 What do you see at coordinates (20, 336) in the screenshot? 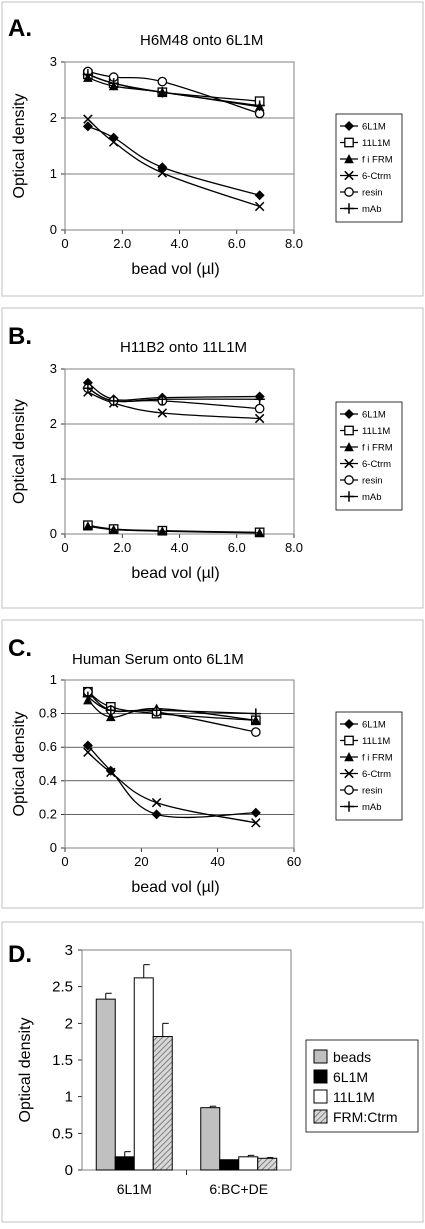
I see `panel-letter: B.` at bounding box center [20, 336].